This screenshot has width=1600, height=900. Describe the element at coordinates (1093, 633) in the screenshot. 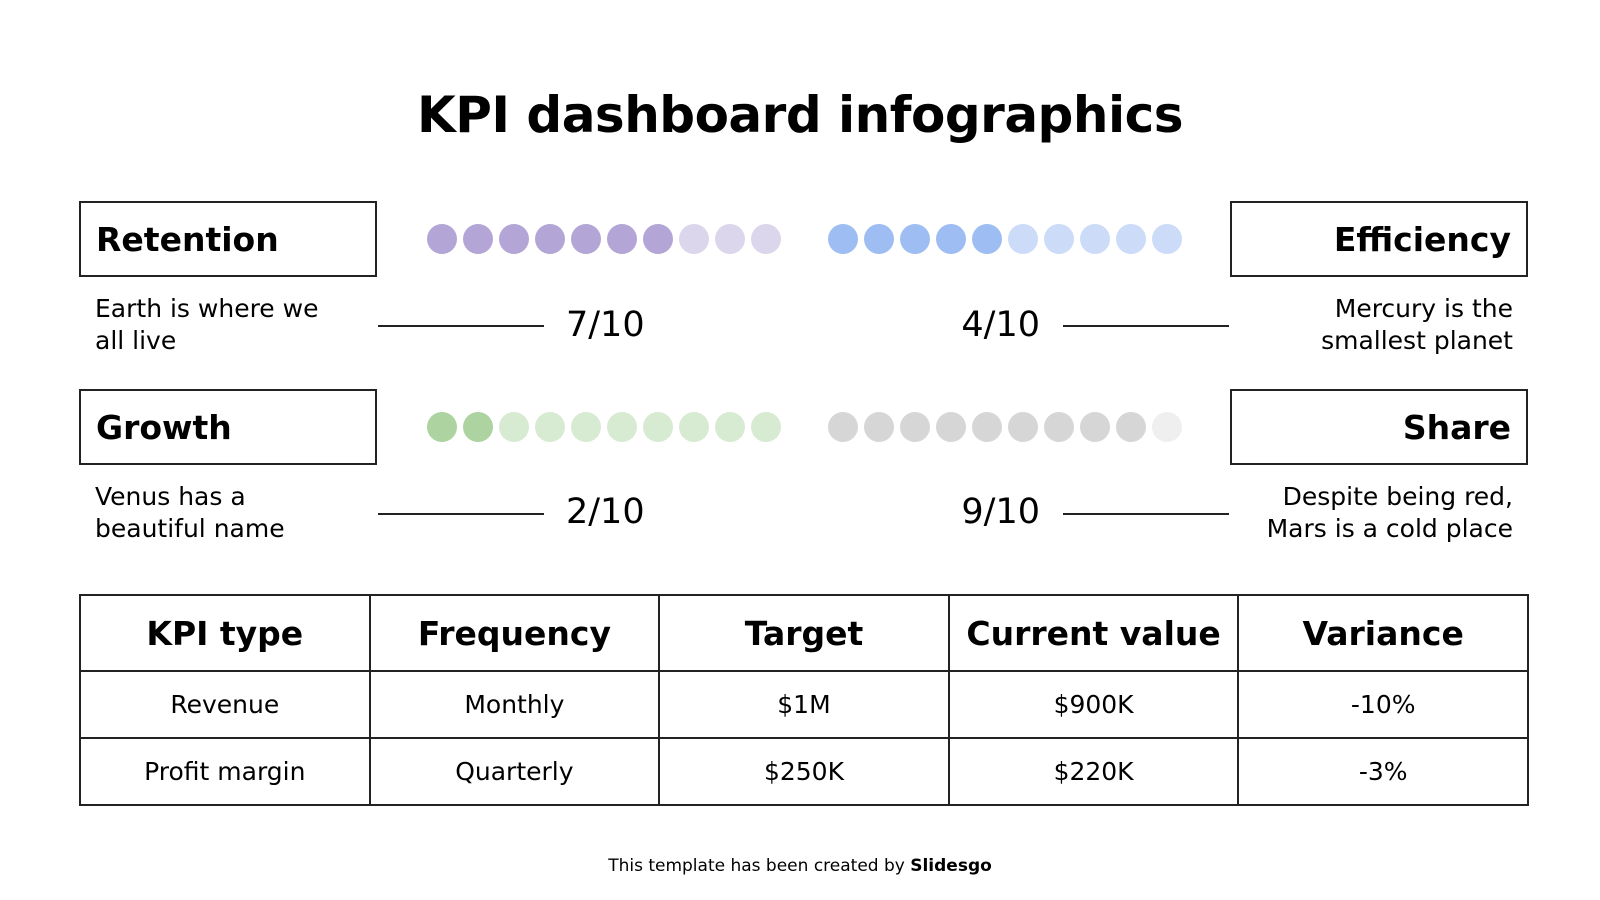

I see `column-header: Current value` at that location.